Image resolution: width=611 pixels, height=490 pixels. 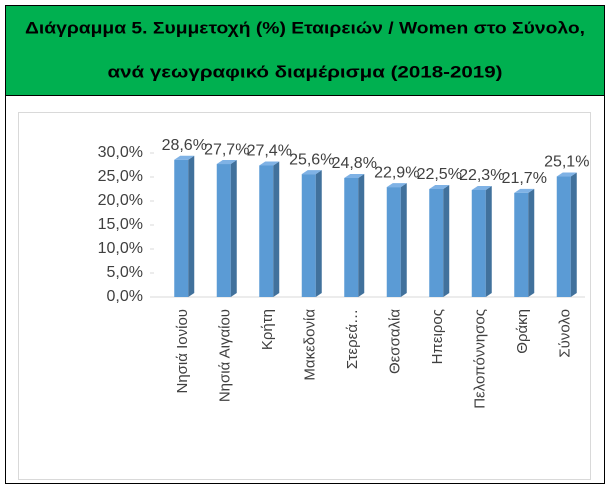 What do you see at coordinates (120, 248) in the screenshot?
I see `y-tick-label: 10,0%` at bounding box center [120, 248].